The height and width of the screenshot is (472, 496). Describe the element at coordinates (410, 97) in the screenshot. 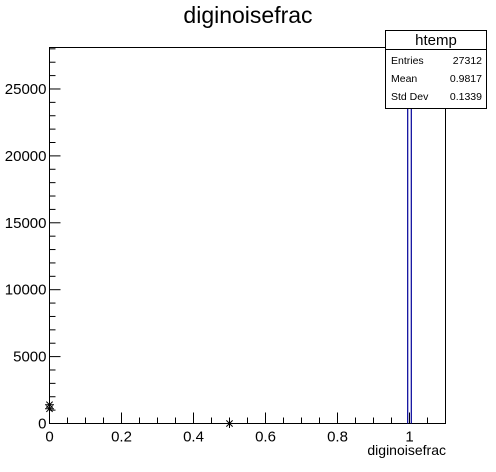

I see `stats-stddev-label: Std Dev` at that location.